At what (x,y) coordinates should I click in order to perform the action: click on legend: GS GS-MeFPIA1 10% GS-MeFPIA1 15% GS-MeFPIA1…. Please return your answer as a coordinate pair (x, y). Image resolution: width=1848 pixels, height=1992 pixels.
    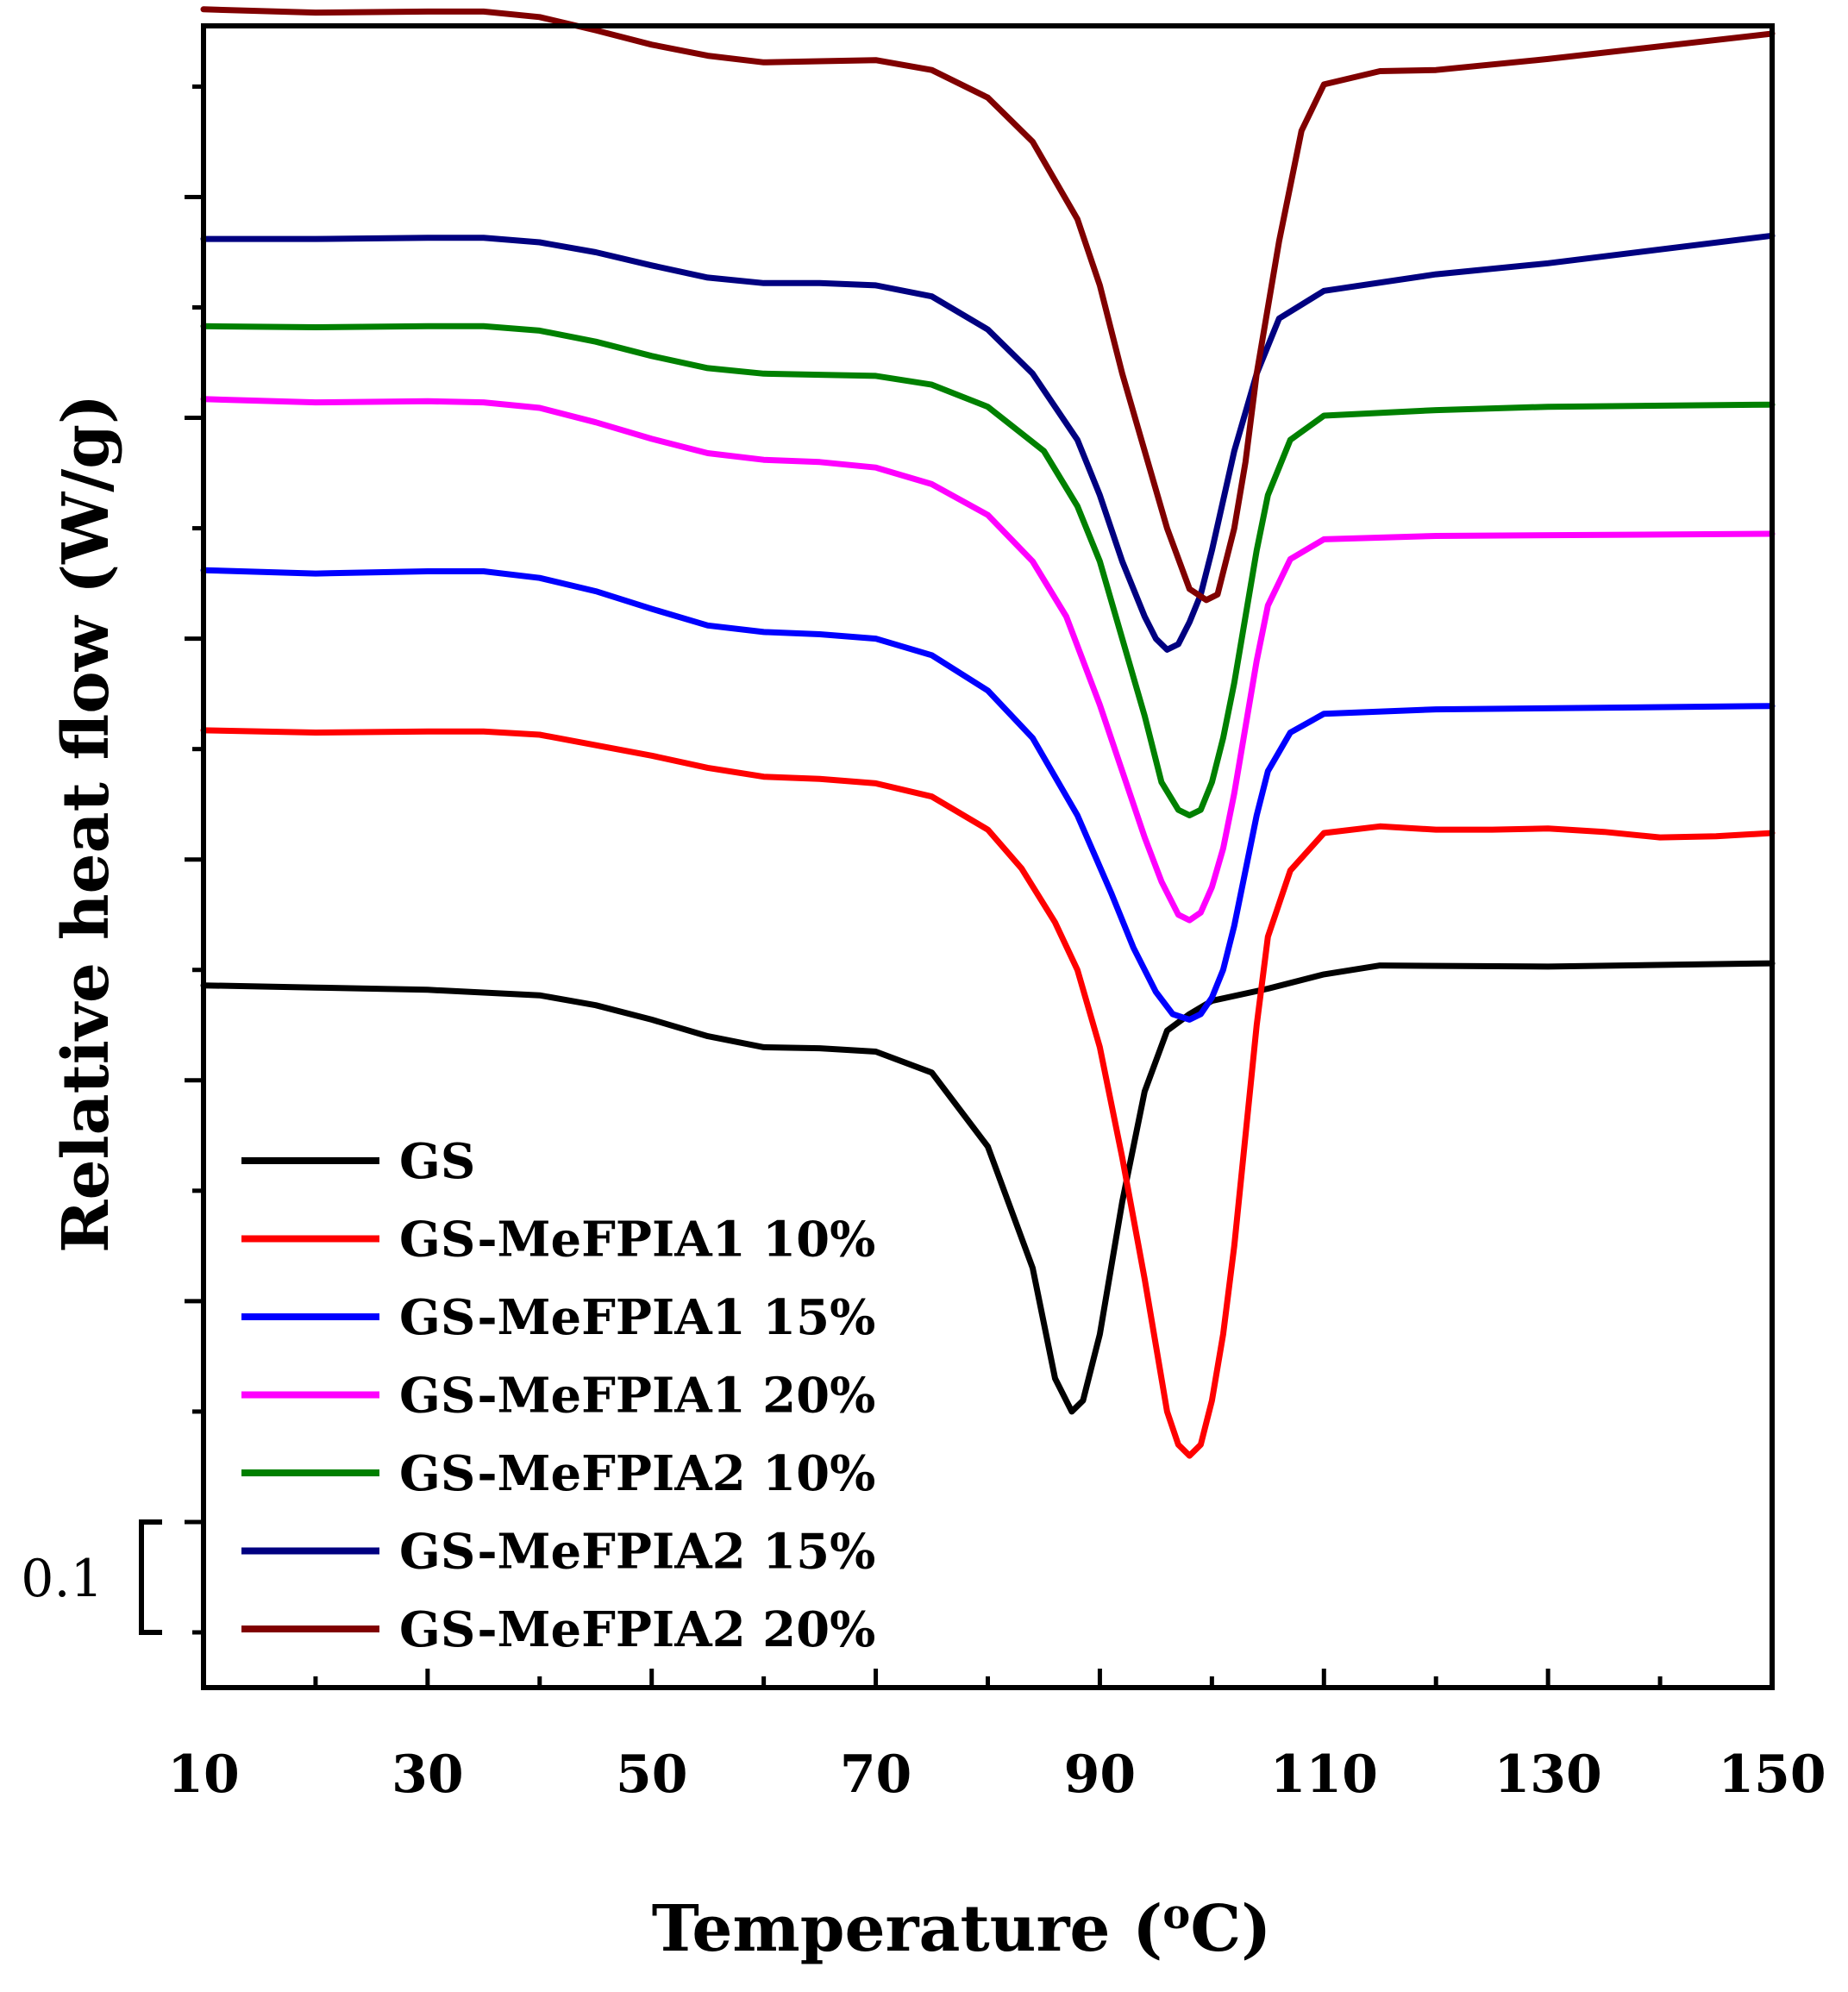
    Looking at the image, I should click on (558, 1395).